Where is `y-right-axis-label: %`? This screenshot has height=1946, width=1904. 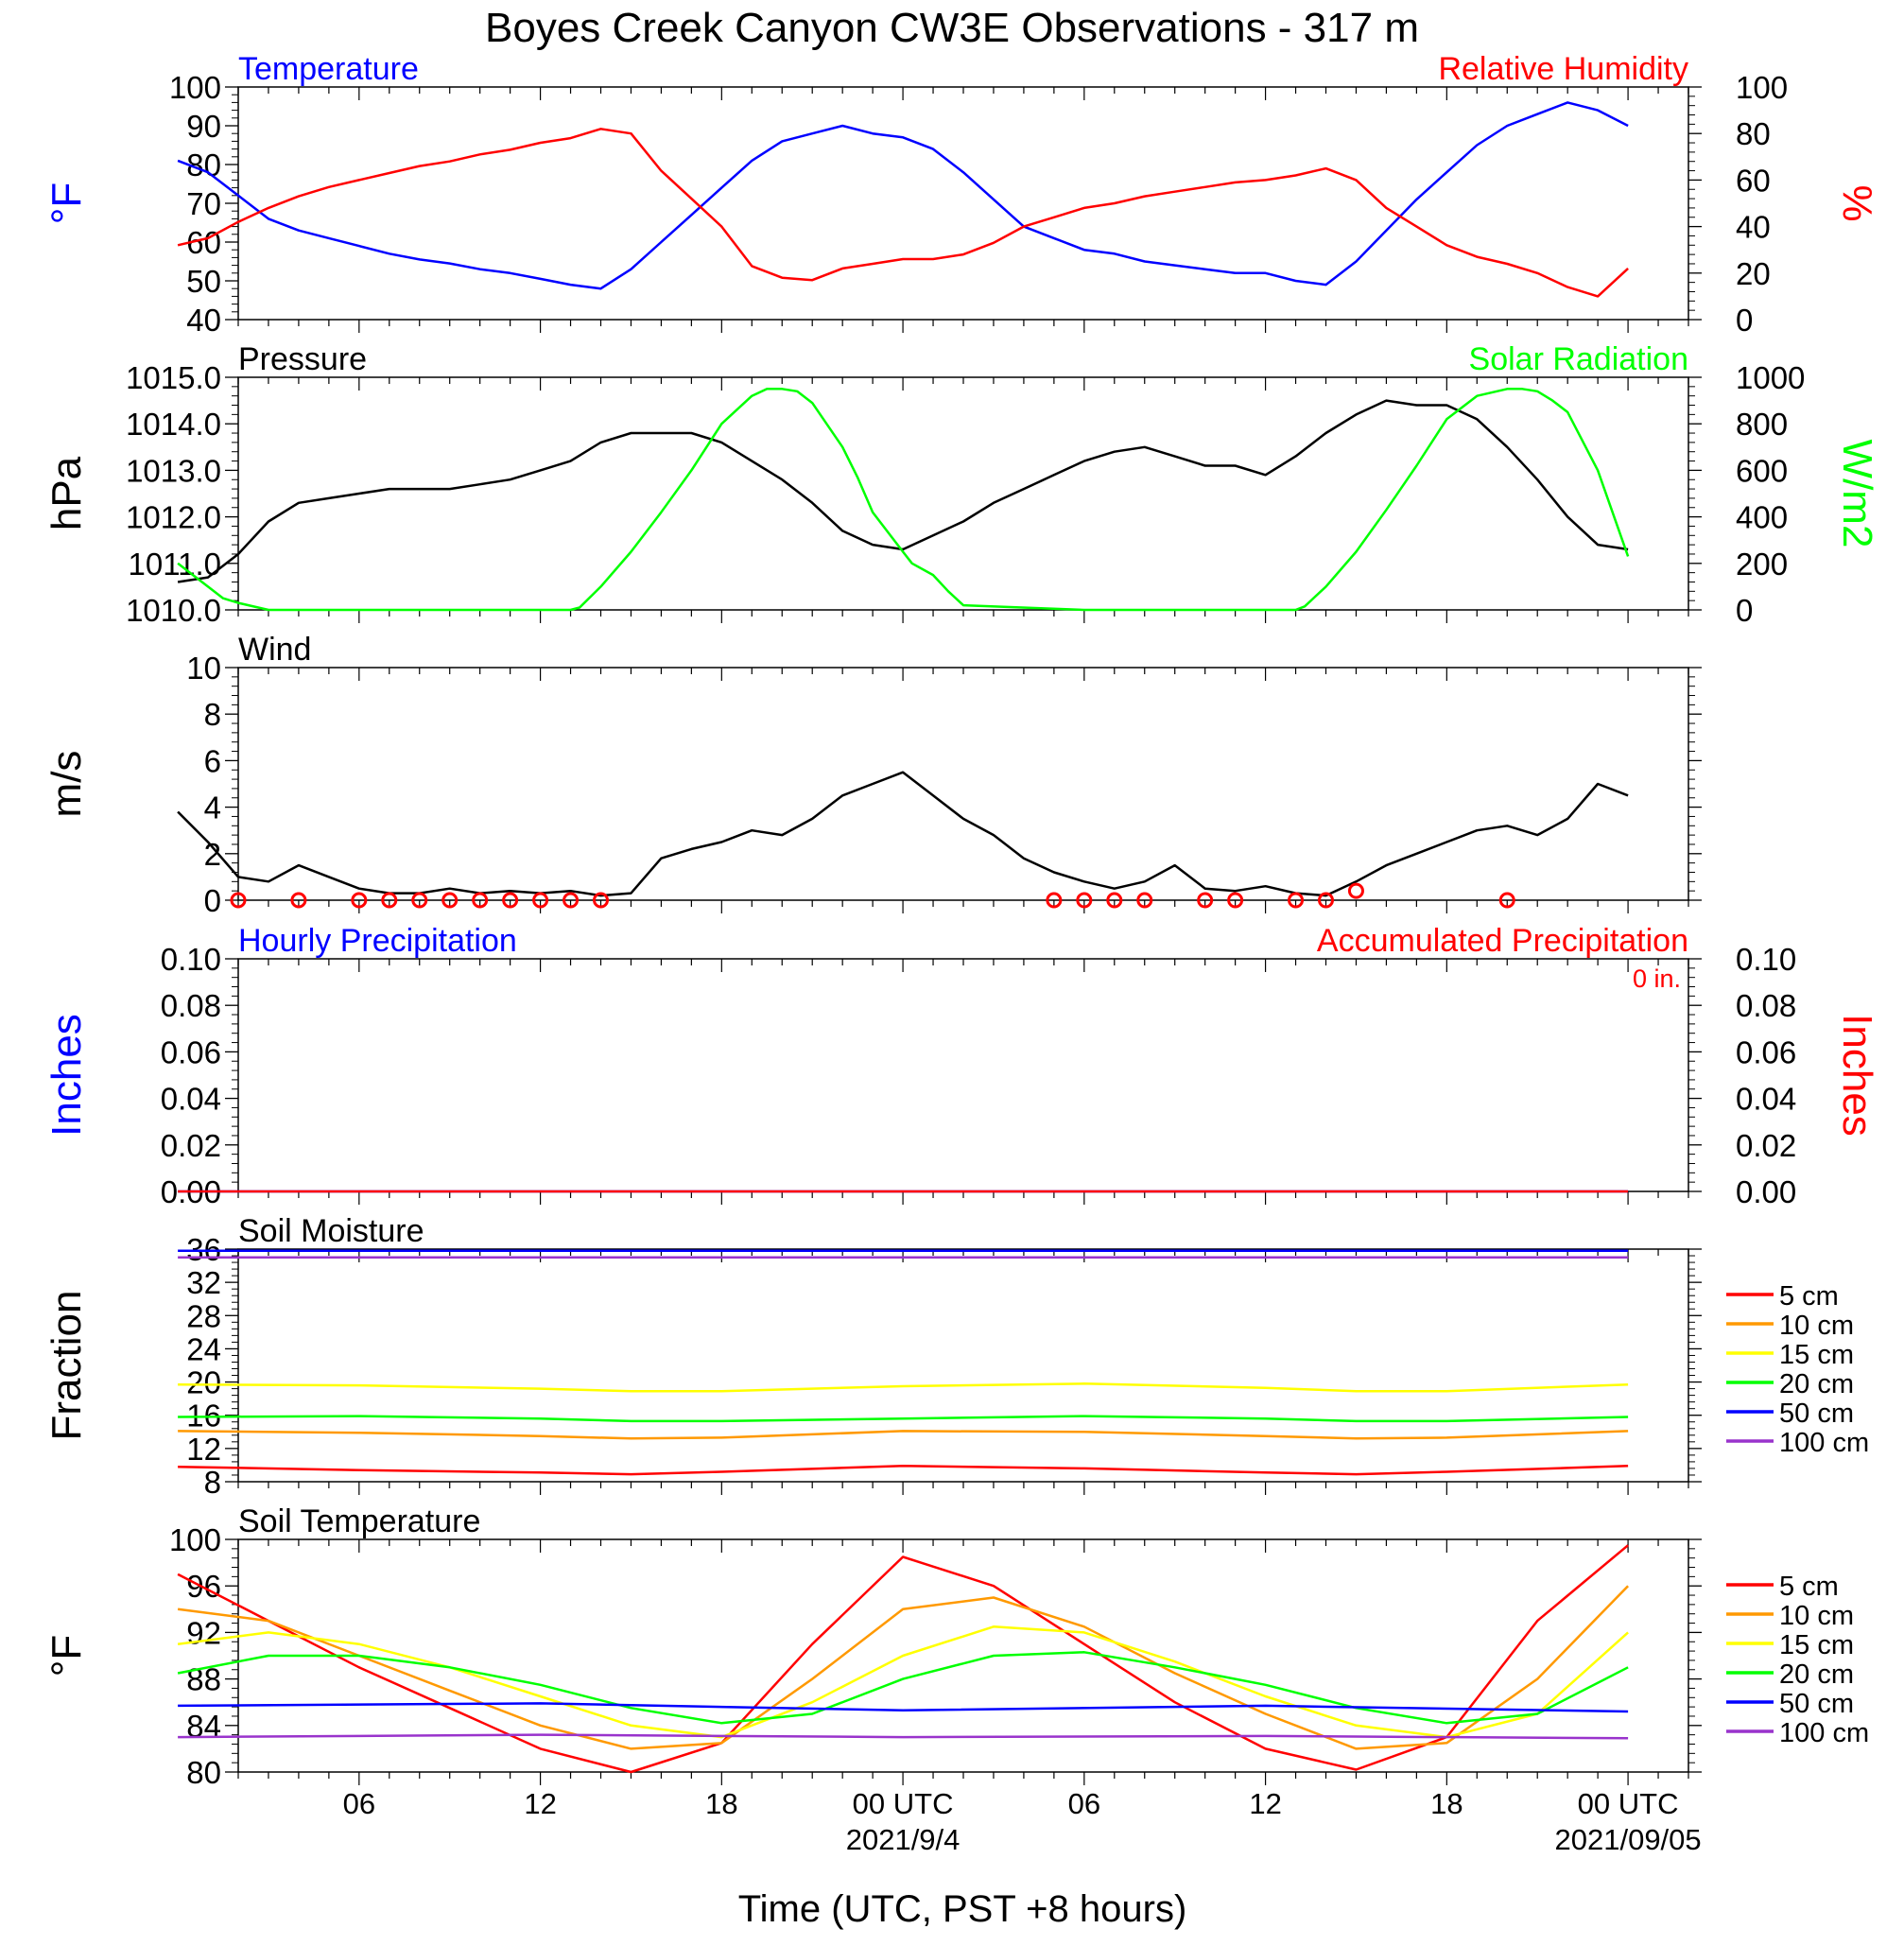 y-right-axis-label: % is located at coordinates (1857, 203).